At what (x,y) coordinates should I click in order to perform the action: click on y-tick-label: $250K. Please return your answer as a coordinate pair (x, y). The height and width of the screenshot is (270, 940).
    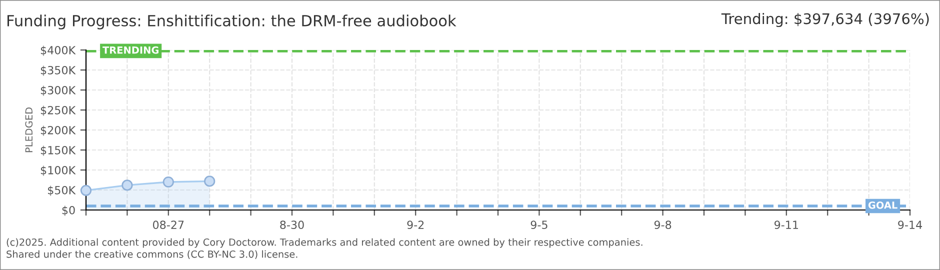
    Looking at the image, I should click on (58, 111).